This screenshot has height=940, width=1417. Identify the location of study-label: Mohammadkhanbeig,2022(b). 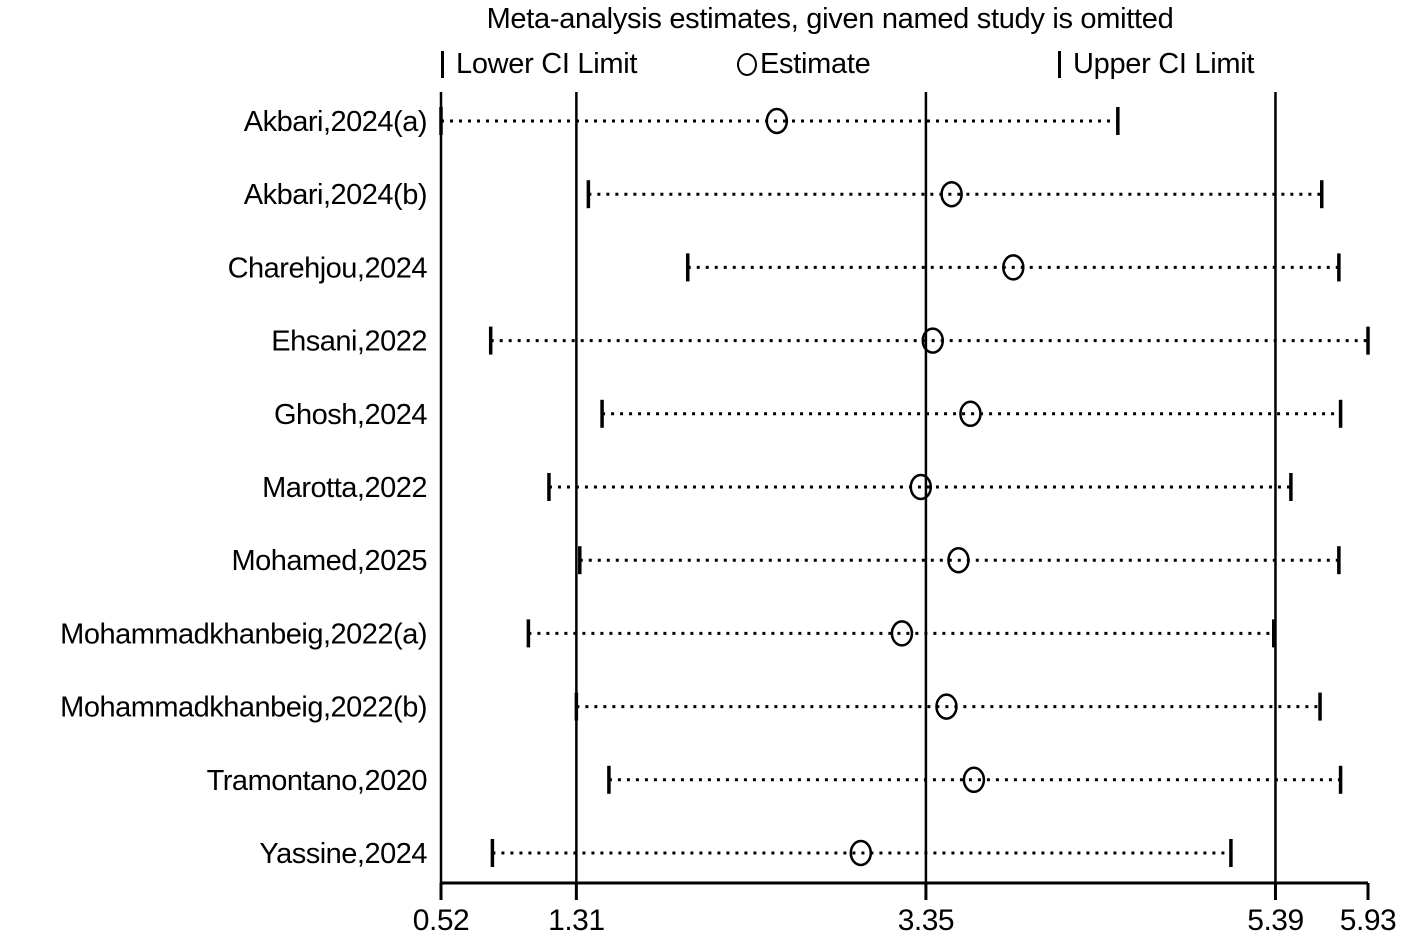
(243, 708).